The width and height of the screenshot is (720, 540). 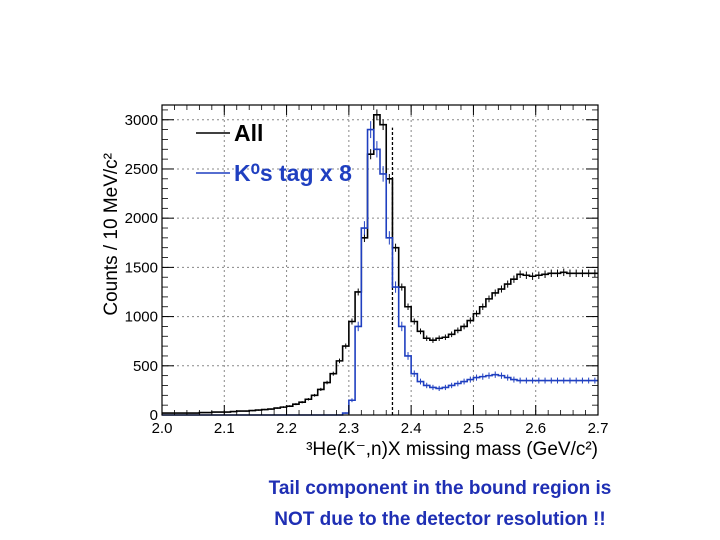 What do you see at coordinates (274, 153) in the screenshot?
I see `legend: All K⁰s tag x 8` at bounding box center [274, 153].